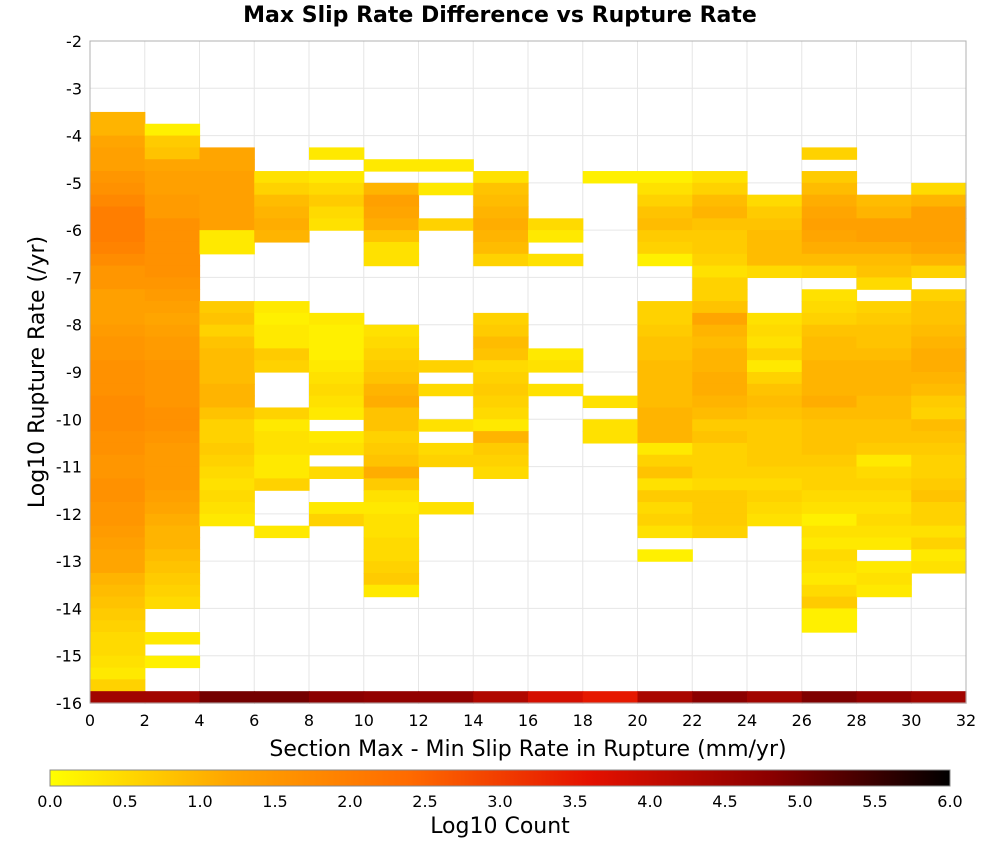 The image size is (1000, 850). Describe the element at coordinates (500, 778) in the screenshot. I see `colorbar` at that location.